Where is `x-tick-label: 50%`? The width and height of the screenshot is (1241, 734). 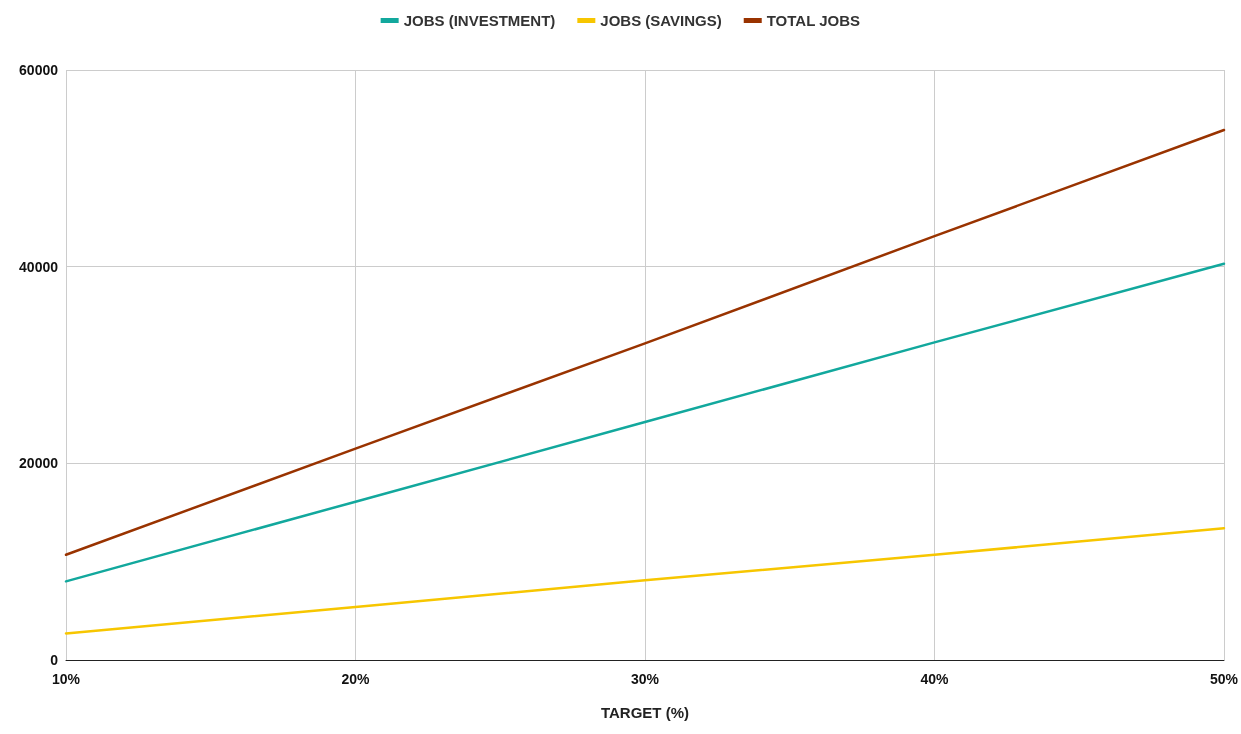
x-tick-label: 50% is located at coordinates (1224, 679).